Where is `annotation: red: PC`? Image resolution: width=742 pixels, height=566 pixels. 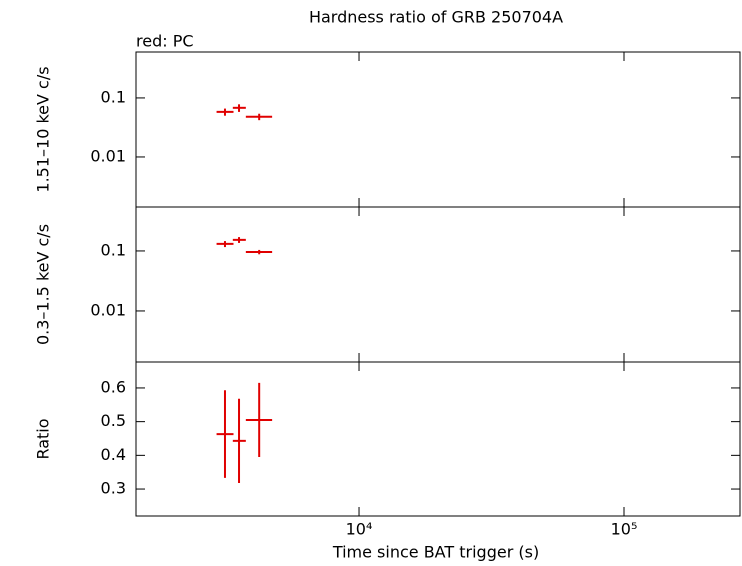 annotation: red: PC is located at coordinates (165, 41).